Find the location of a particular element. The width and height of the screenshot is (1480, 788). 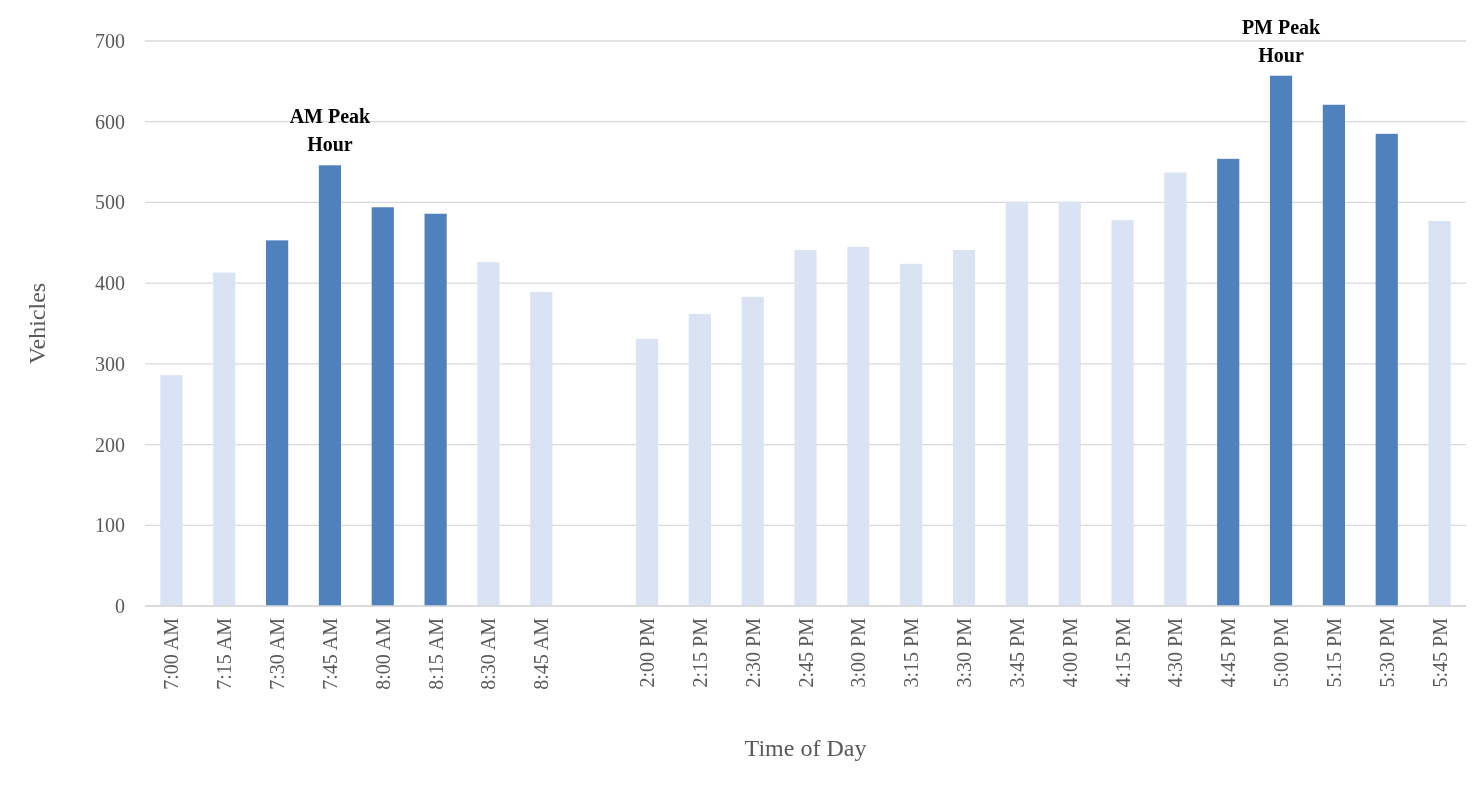

x-tick-label: 3:00 PM is located at coordinates (858, 652).